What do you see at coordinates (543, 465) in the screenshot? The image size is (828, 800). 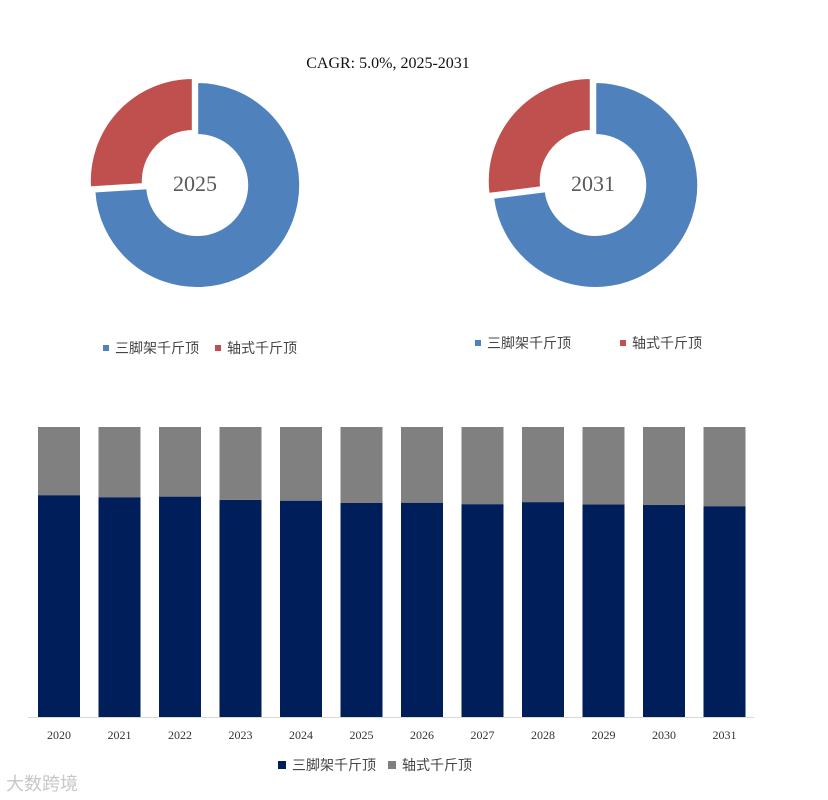 I see `bar-axle-2028` at bounding box center [543, 465].